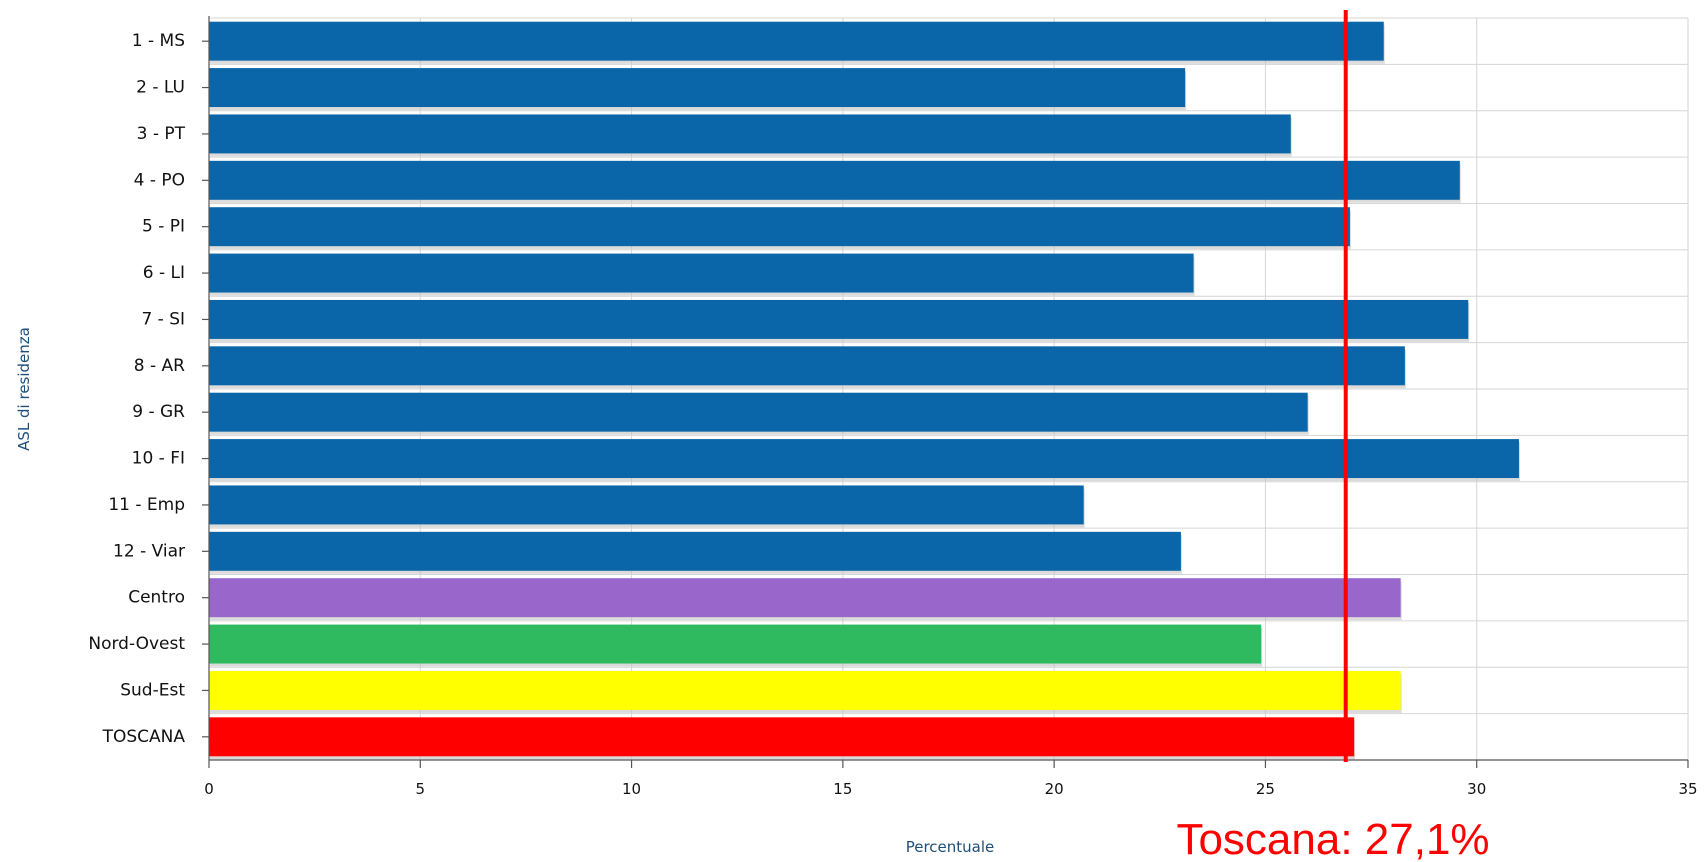 The height and width of the screenshot is (862, 1706). I want to click on x-tick-label: 5, so click(421, 789).